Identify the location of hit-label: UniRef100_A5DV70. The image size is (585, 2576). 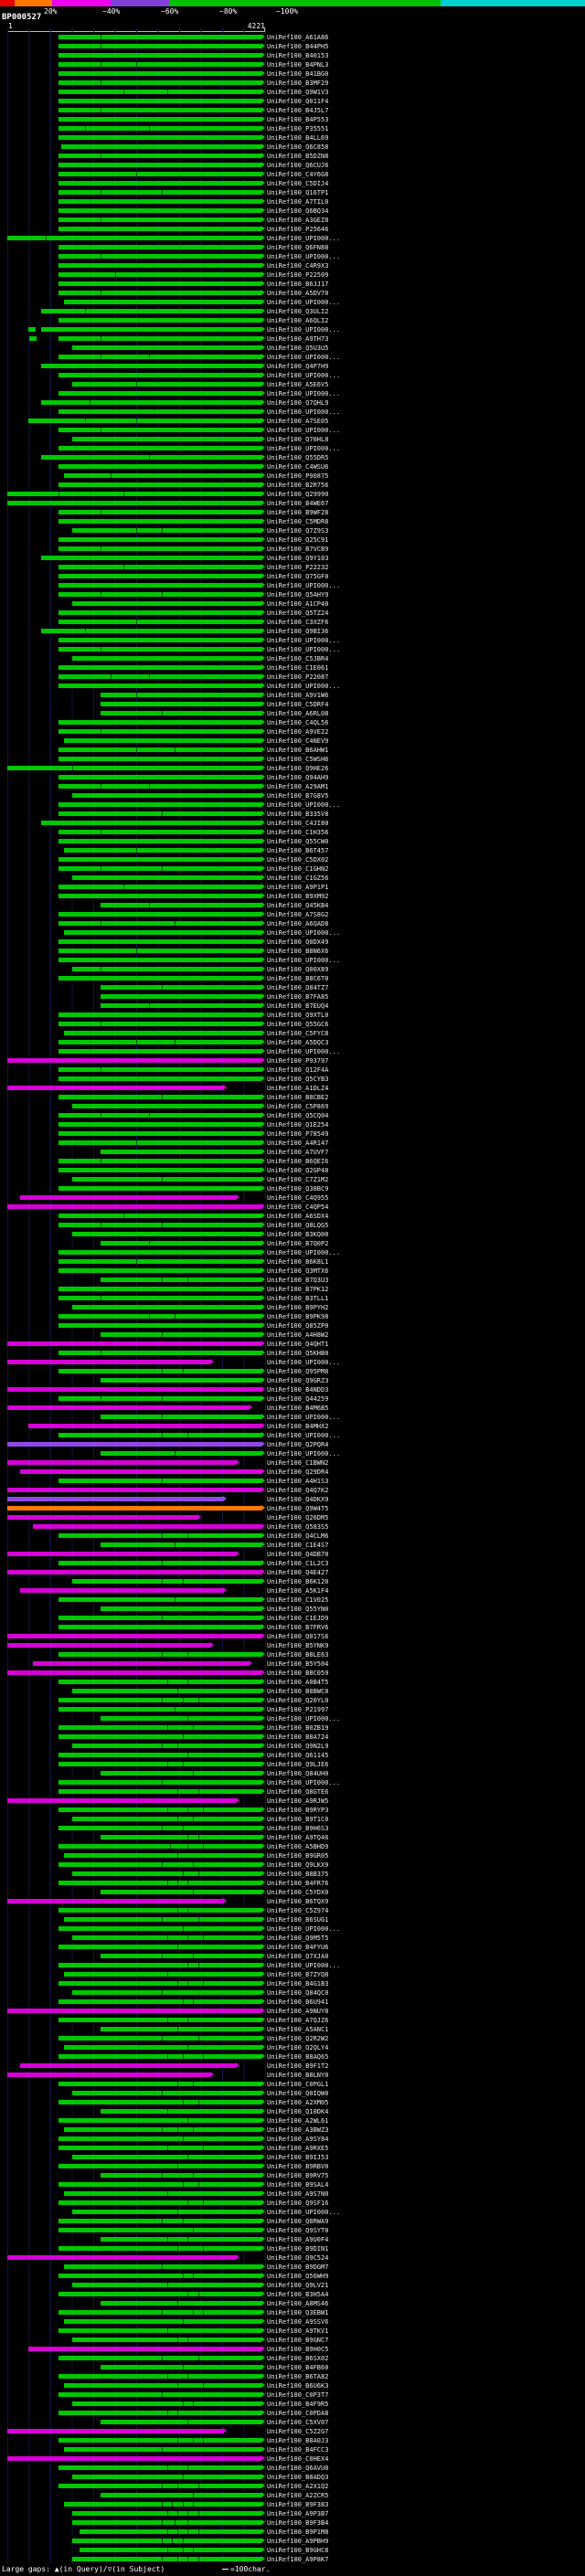
(298, 293).